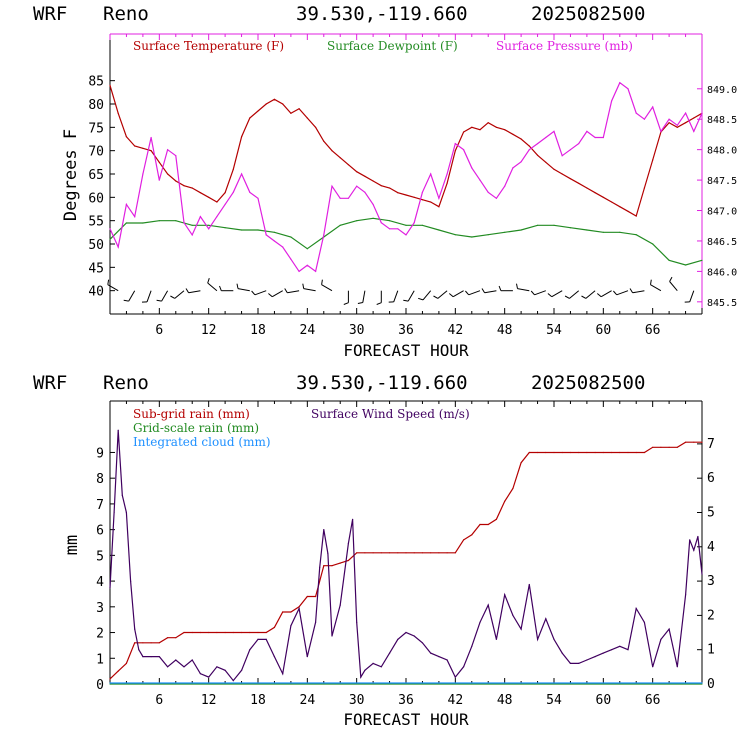 The width and height of the screenshot is (740, 740). Describe the element at coordinates (711, 512) in the screenshot. I see `panel2-y2-tick-label: 5` at that location.